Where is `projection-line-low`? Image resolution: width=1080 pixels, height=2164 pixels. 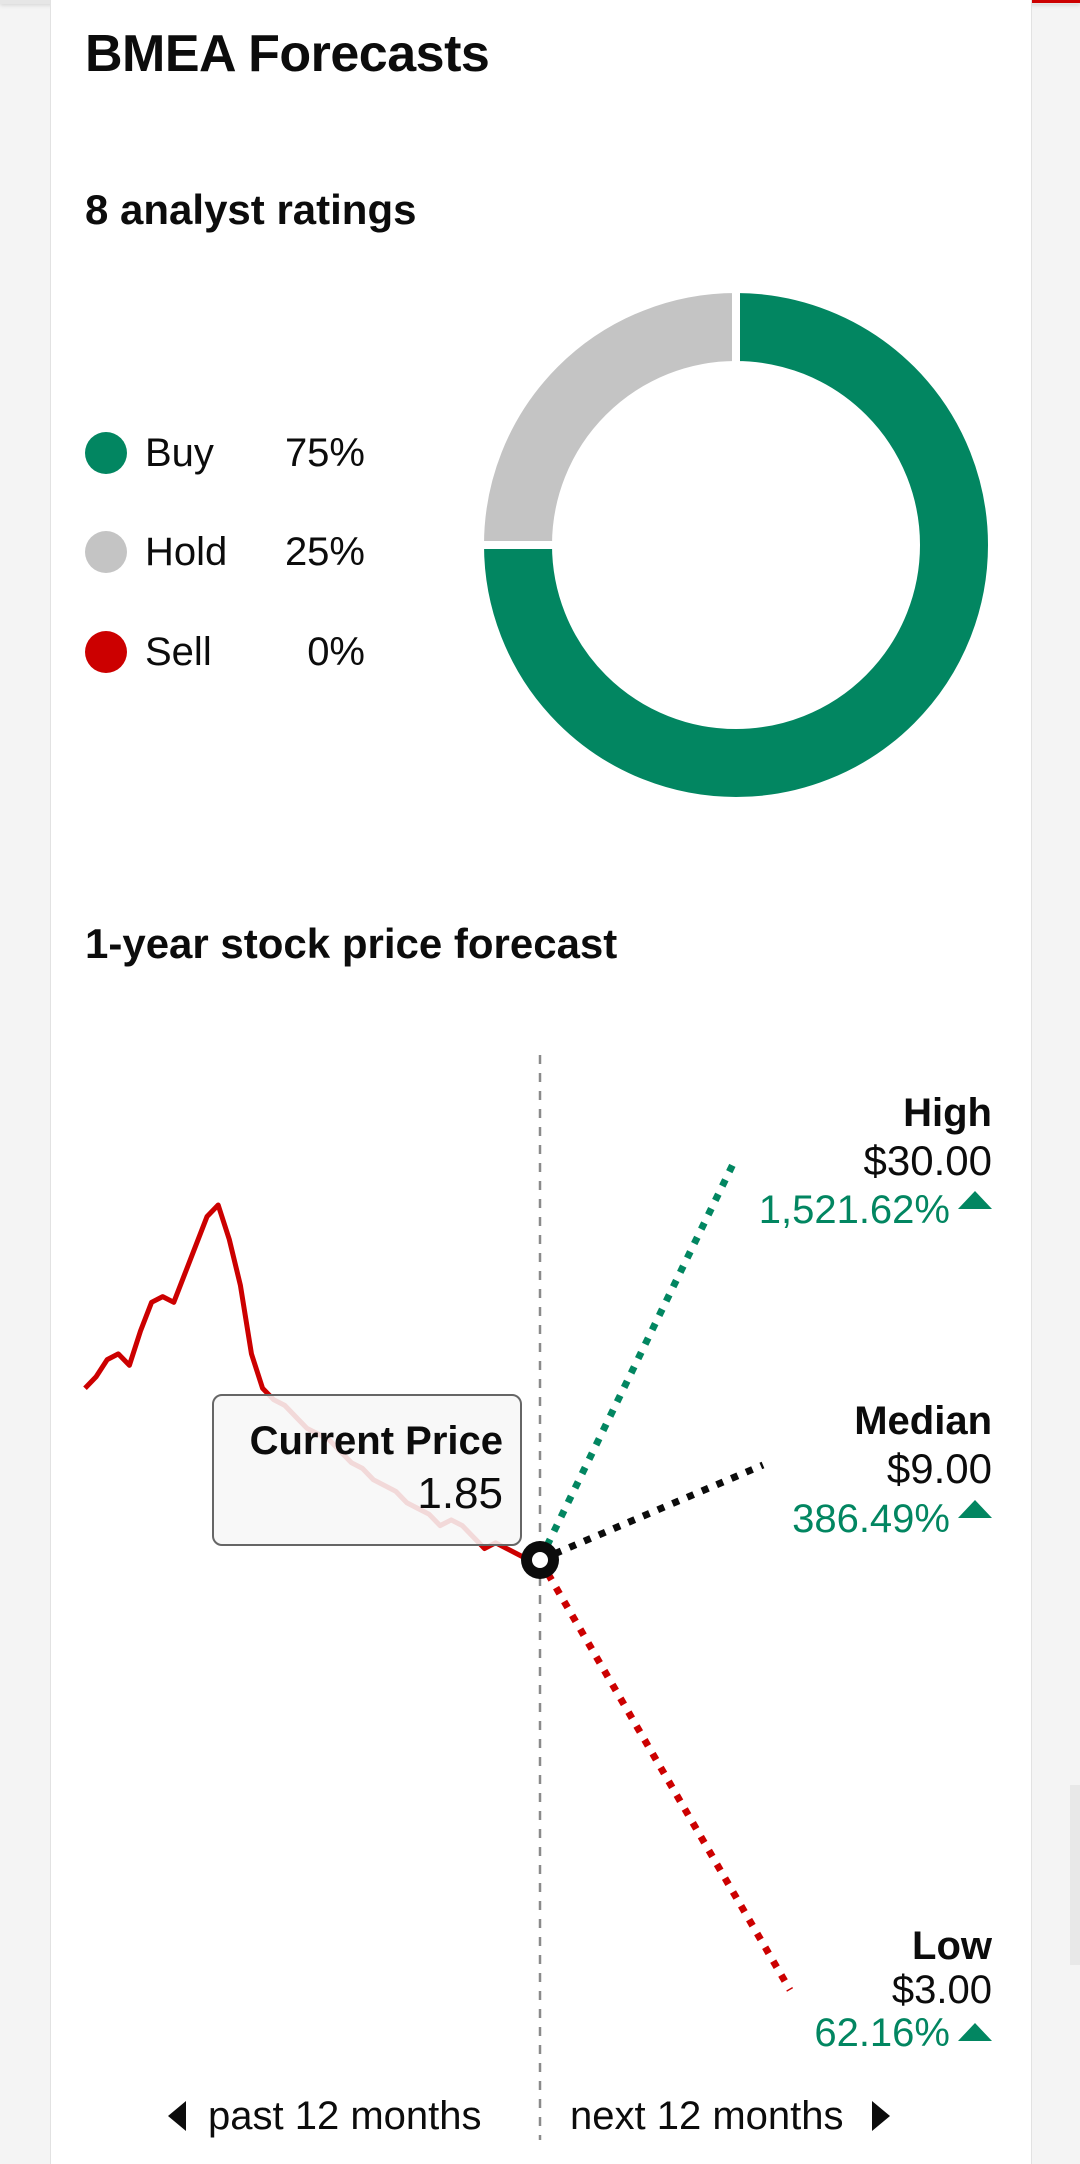 projection-line-low is located at coordinates (665, 1775).